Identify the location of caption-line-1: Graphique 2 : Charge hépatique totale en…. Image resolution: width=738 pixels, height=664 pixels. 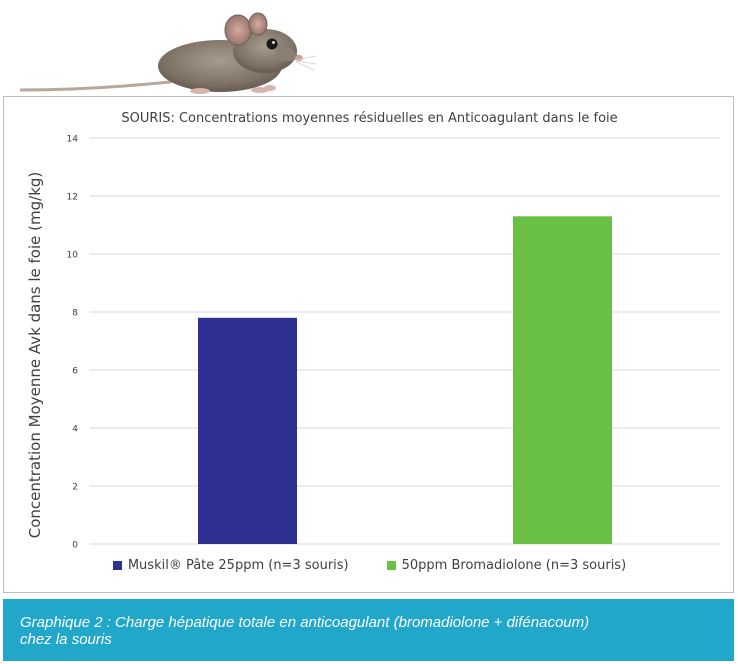
(305, 622).